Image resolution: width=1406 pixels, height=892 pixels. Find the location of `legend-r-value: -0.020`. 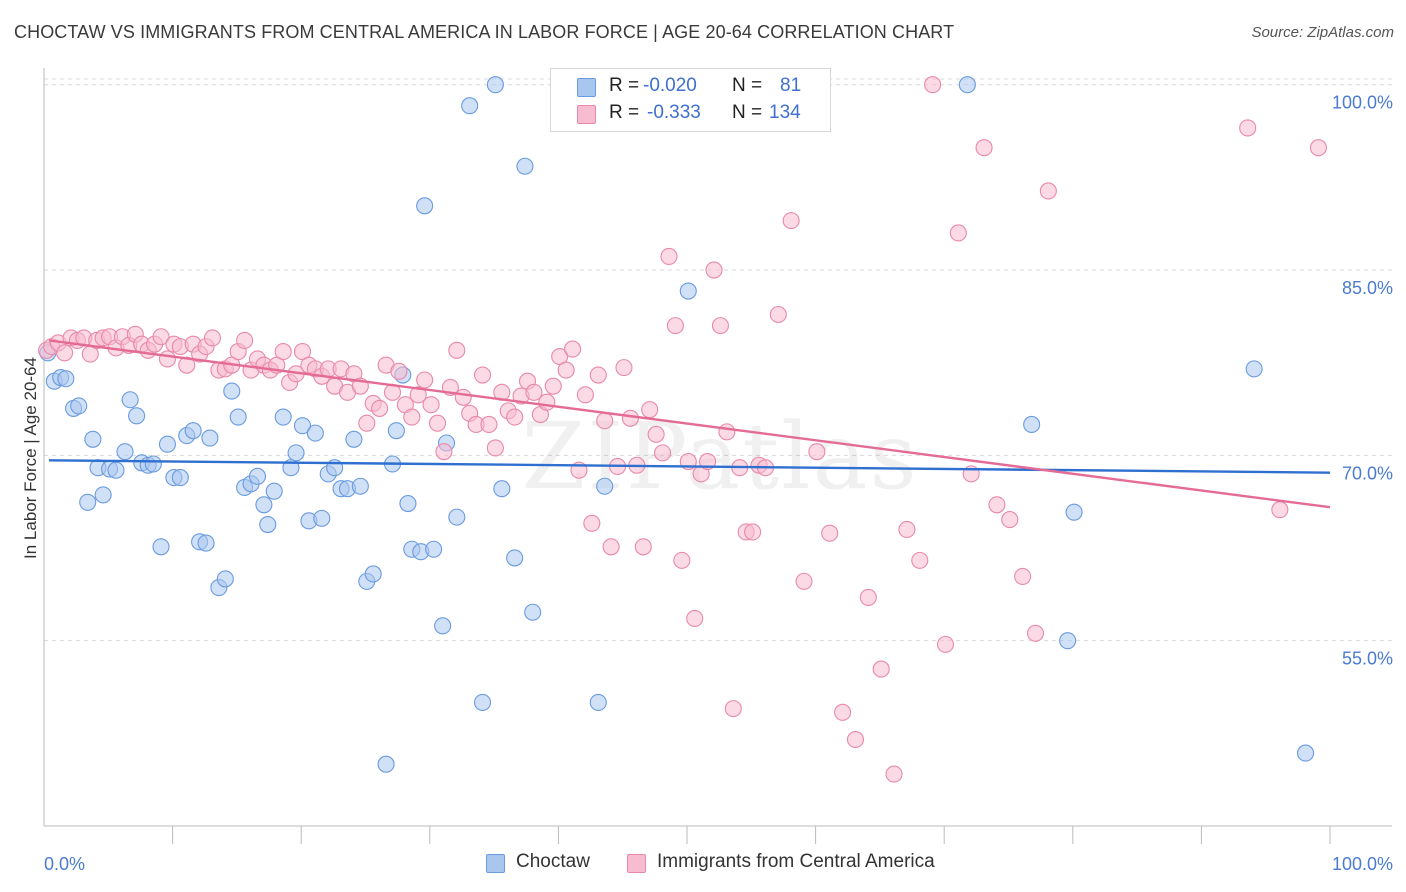

legend-r-value: -0.020 is located at coordinates (670, 85).